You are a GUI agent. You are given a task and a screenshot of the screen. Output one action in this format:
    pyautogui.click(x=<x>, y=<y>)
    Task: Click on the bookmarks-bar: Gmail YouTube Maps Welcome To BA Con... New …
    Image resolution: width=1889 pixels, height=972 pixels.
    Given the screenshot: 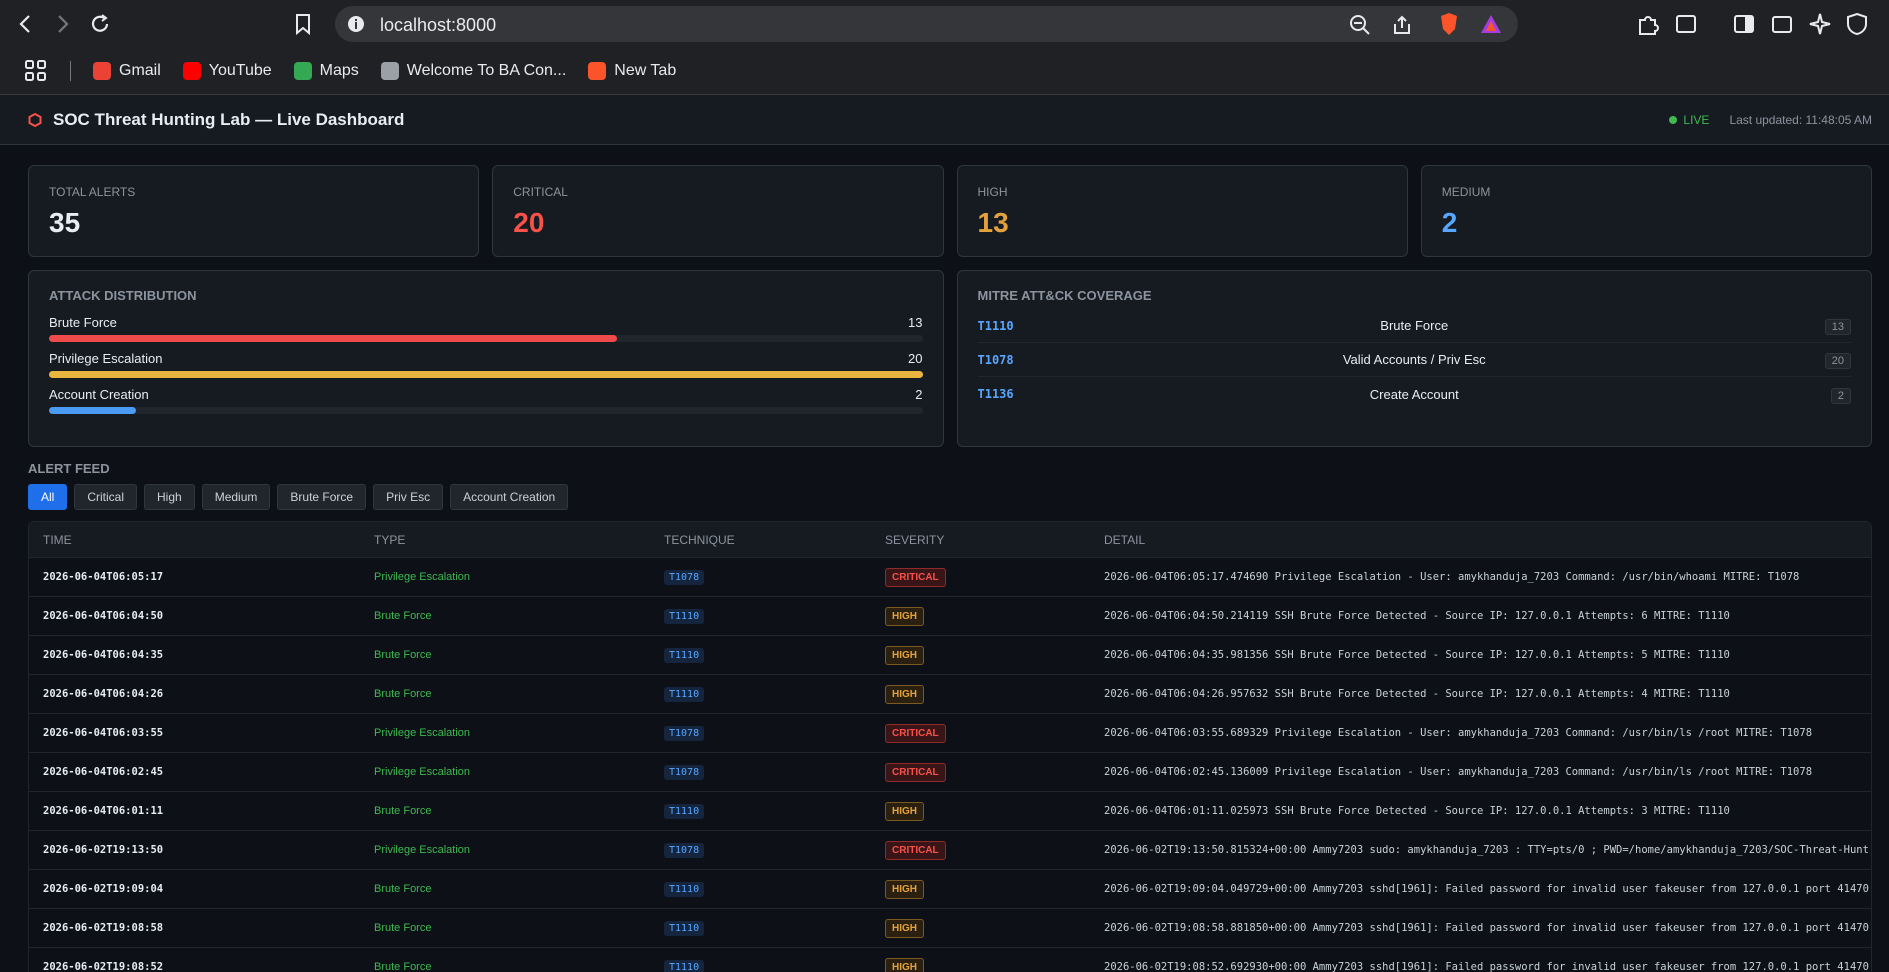 What is the action you would take?
    pyautogui.click(x=944, y=71)
    